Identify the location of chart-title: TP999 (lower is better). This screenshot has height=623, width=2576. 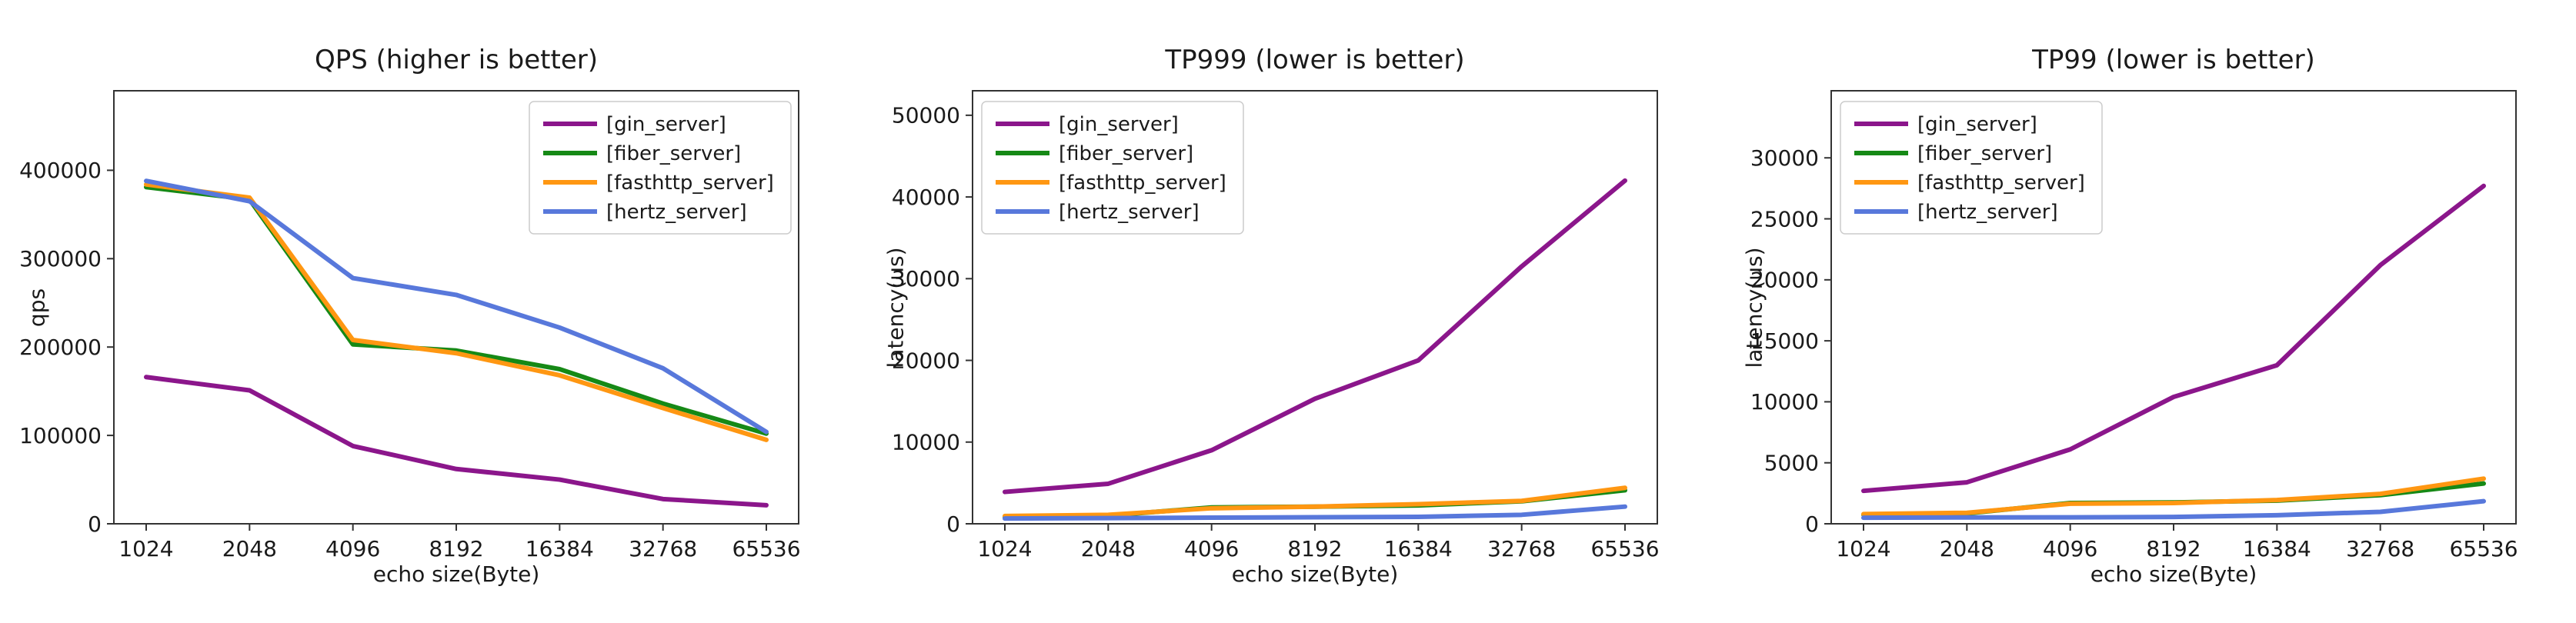
(1315, 60).